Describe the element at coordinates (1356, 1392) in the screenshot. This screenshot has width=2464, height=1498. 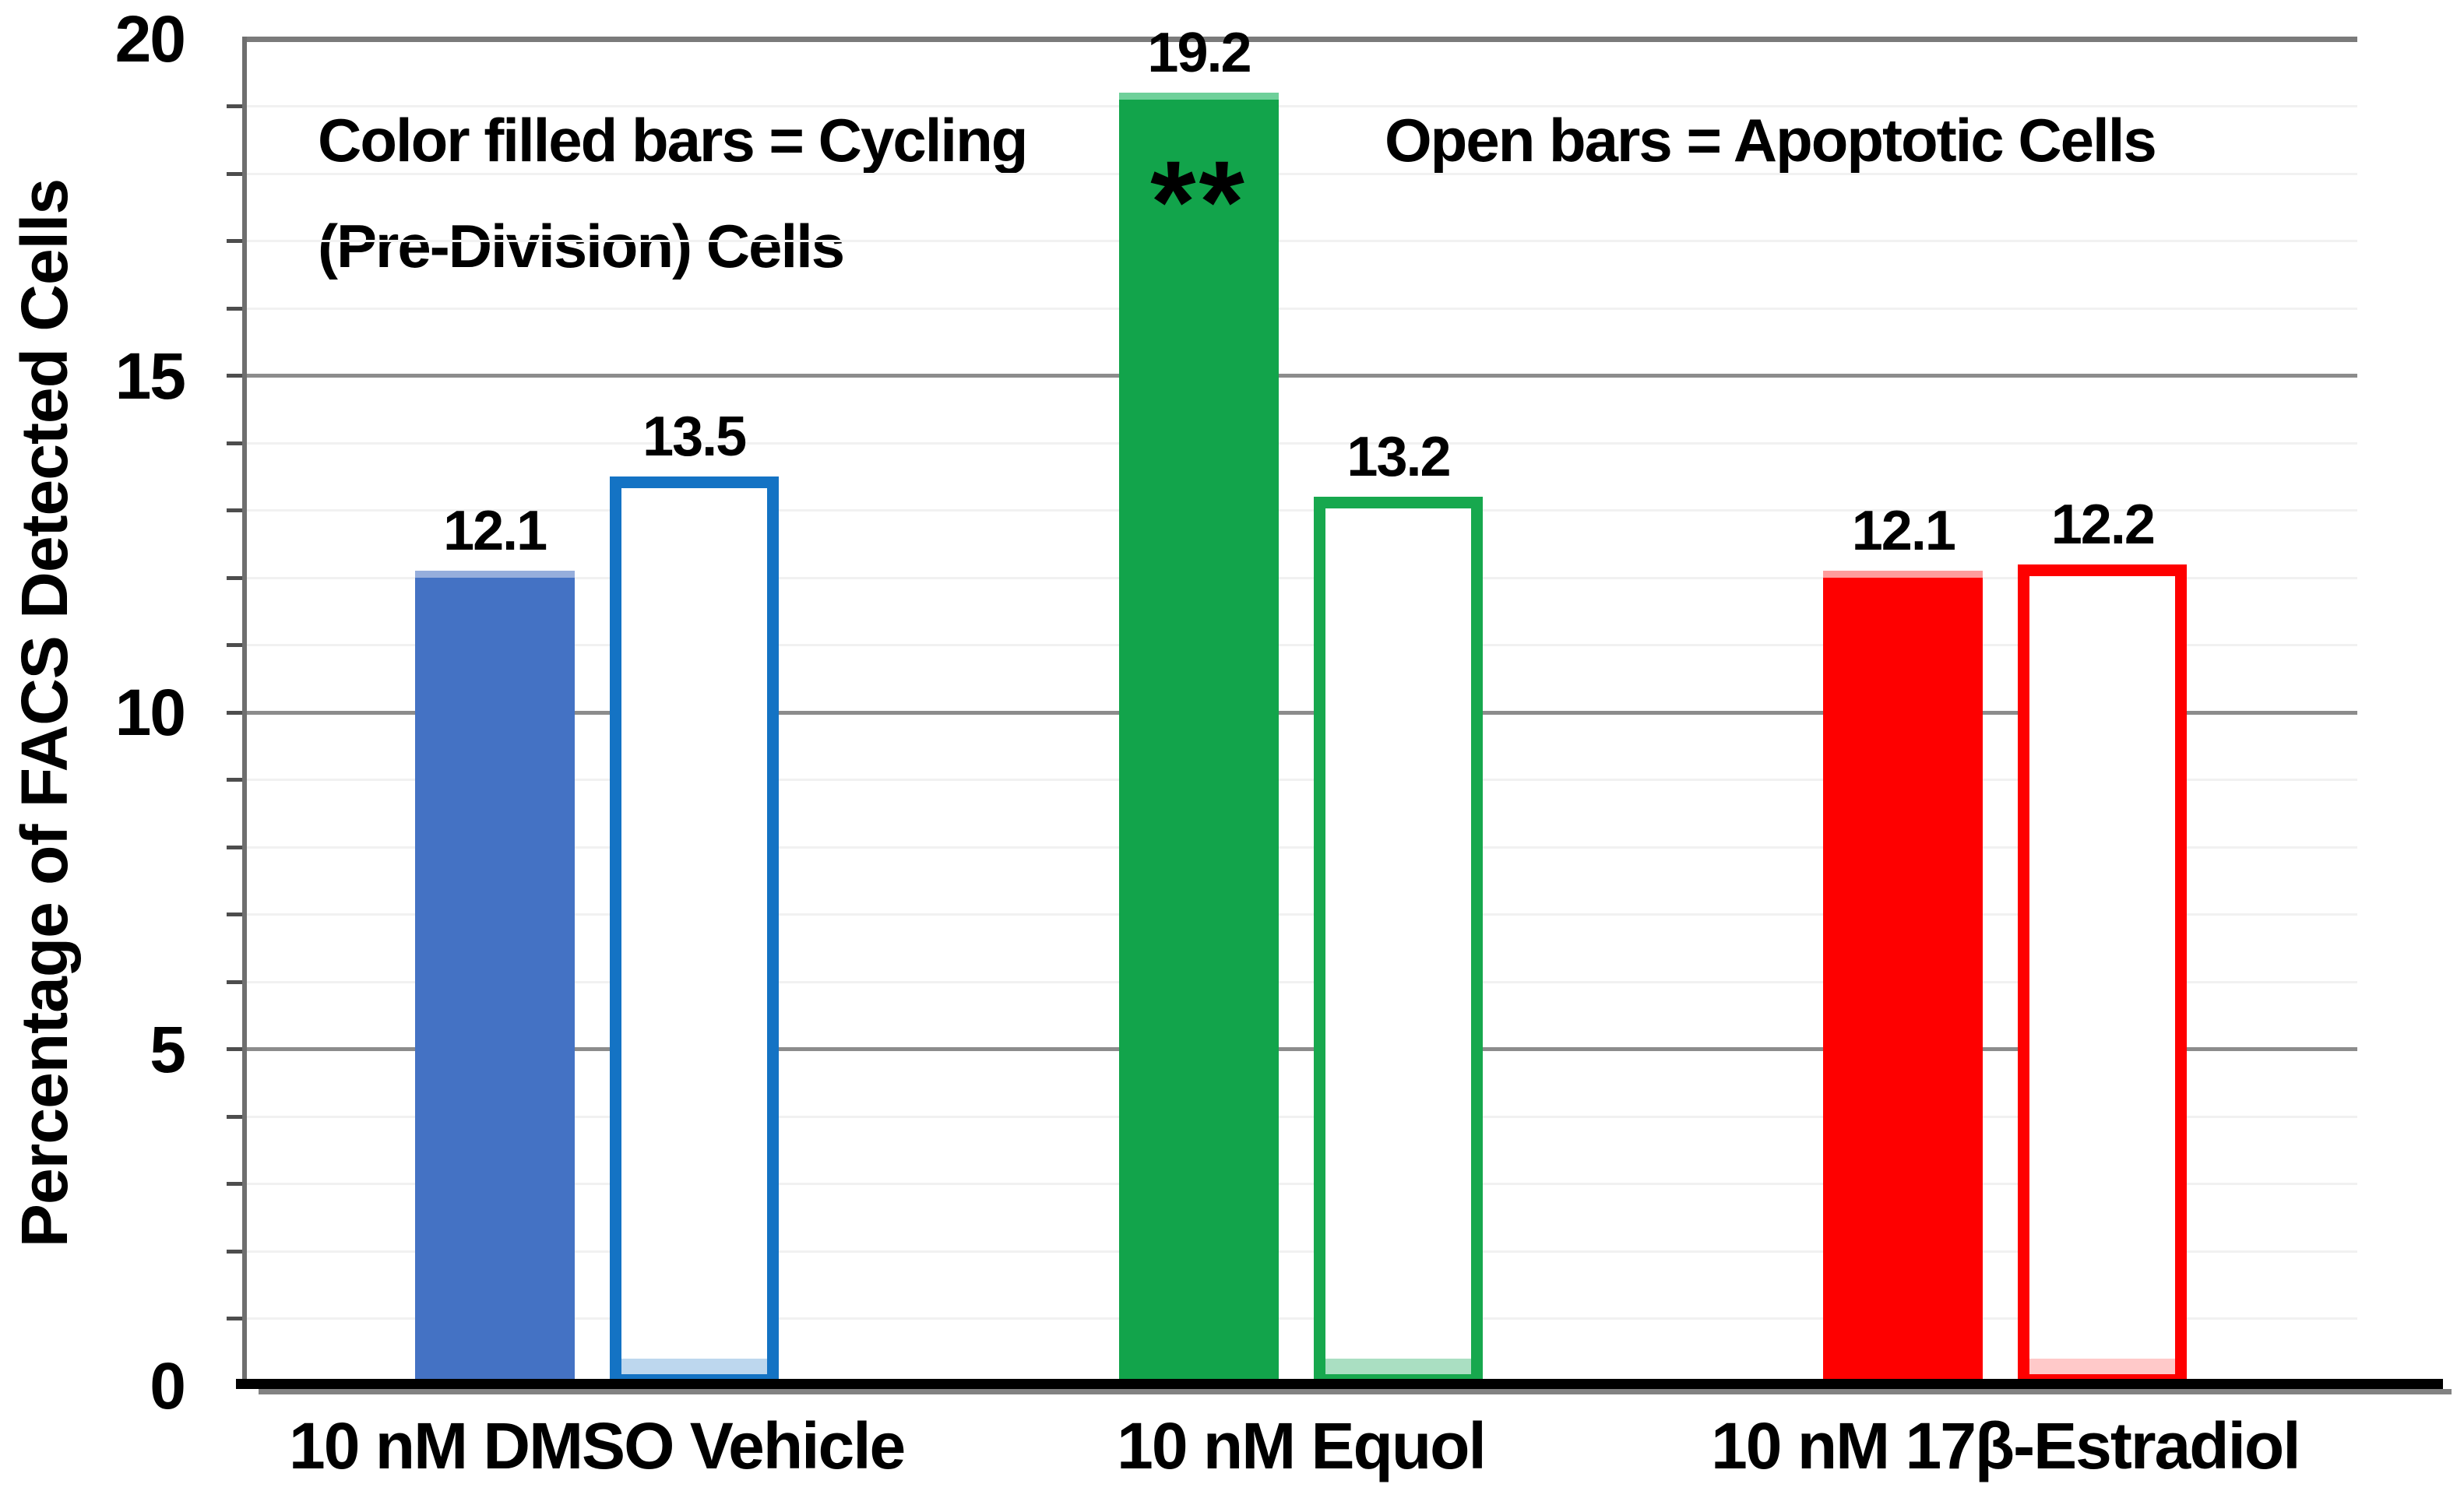
I see `x-axis-shadow-line` at that location.